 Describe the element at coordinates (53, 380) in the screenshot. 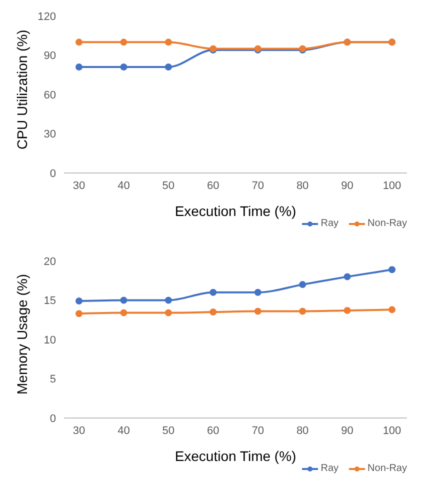

I see `y-tick-label: 5` at that location.